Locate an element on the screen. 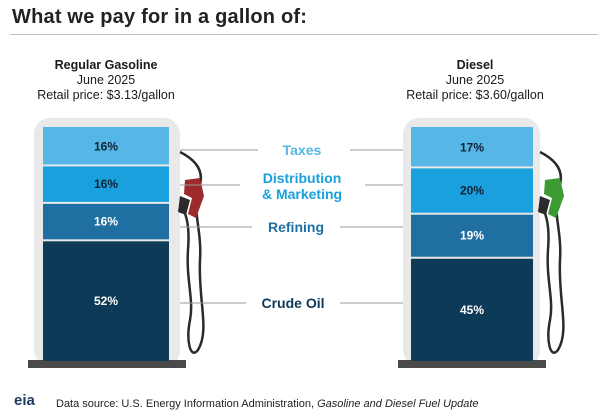 This screenshot has width=602, height=419. diesel-date: June 2025 is located at coordinates (475, 80).